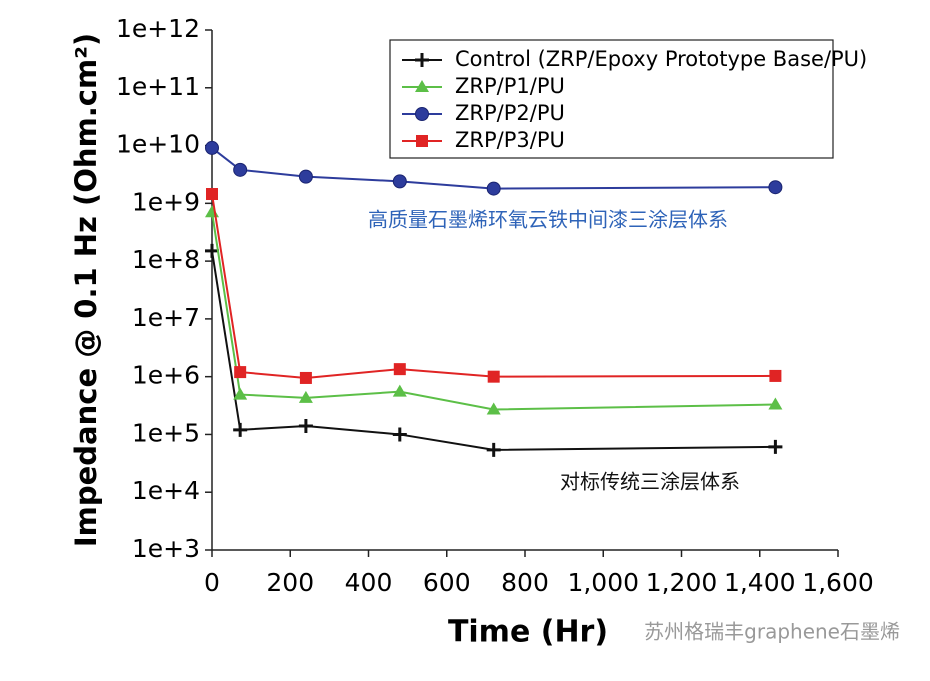 Image resolution: width=930 pixels, height=681 pixels. Describe the element at coordinates (838, 582) in the screenshot. I see `x-tick-label: 1,600` at that location.